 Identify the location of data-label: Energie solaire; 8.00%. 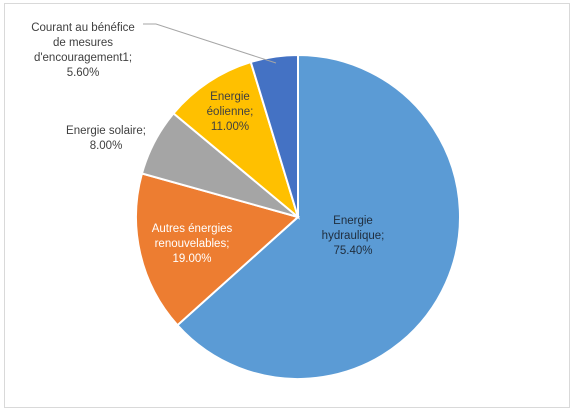
(106, 138).